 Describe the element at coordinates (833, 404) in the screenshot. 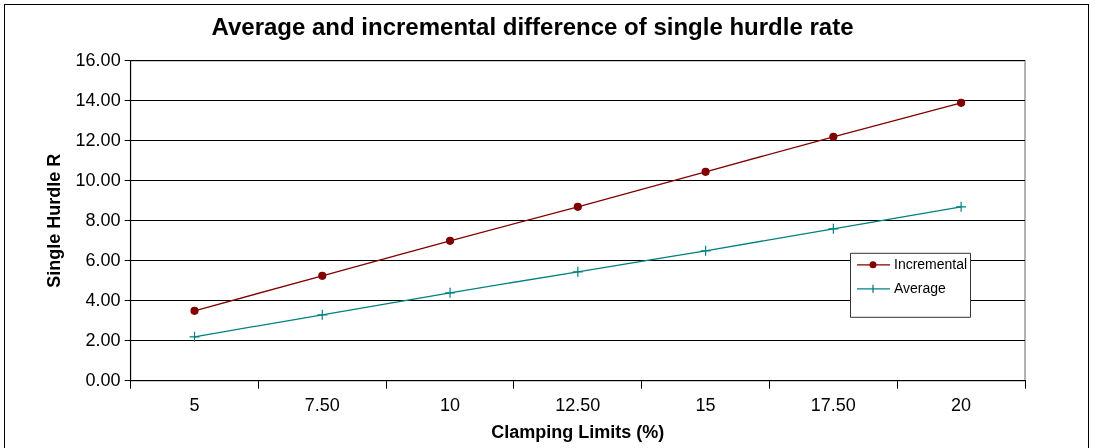

I see `x-tick-label: 17.50` at that location.